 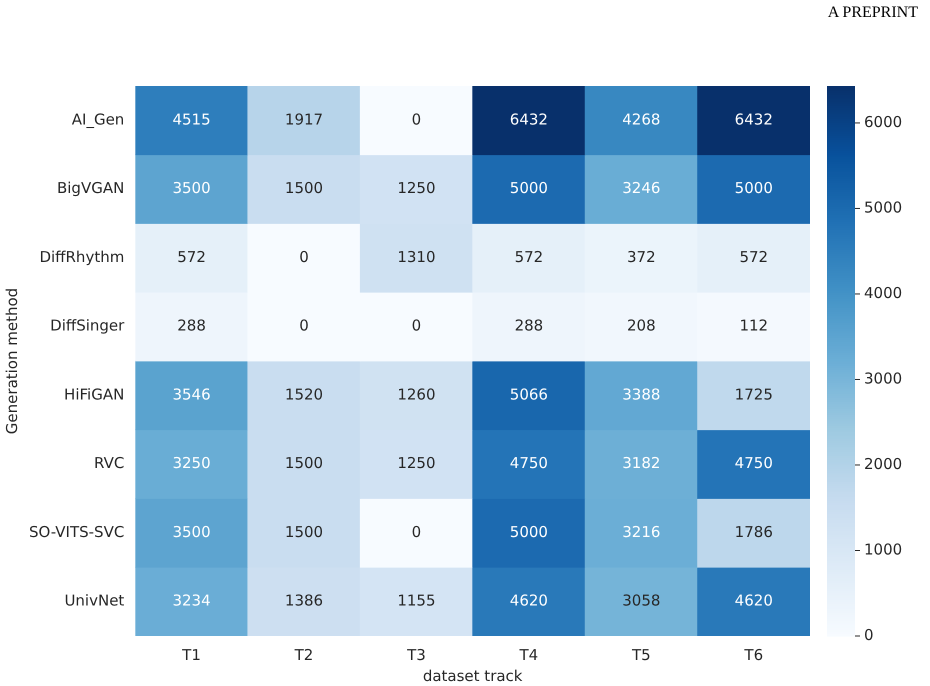 What do you see at coordinates (76, 531) in the screenshot?
I see `y-tick-label: SO-VITS-SVC` at bounding box center [76, 531].